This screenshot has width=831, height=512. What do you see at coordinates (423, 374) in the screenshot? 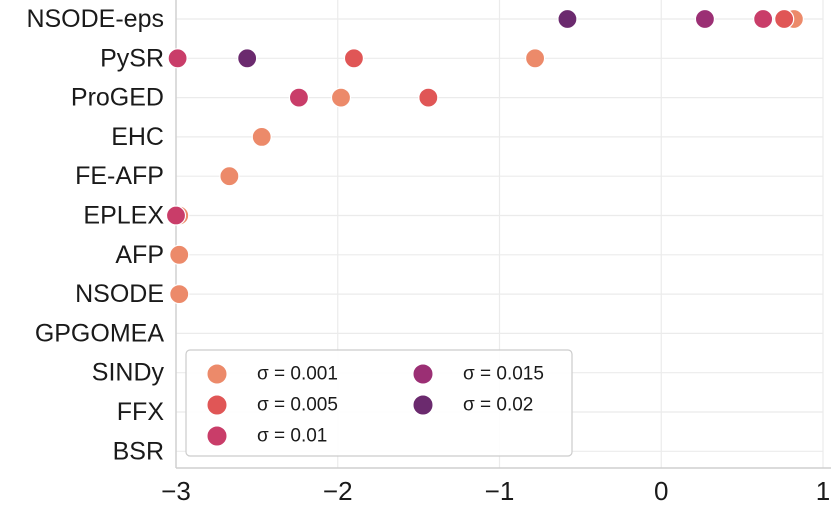
I see `legend-item-0-015-marker` at bounding box center [423, 374].